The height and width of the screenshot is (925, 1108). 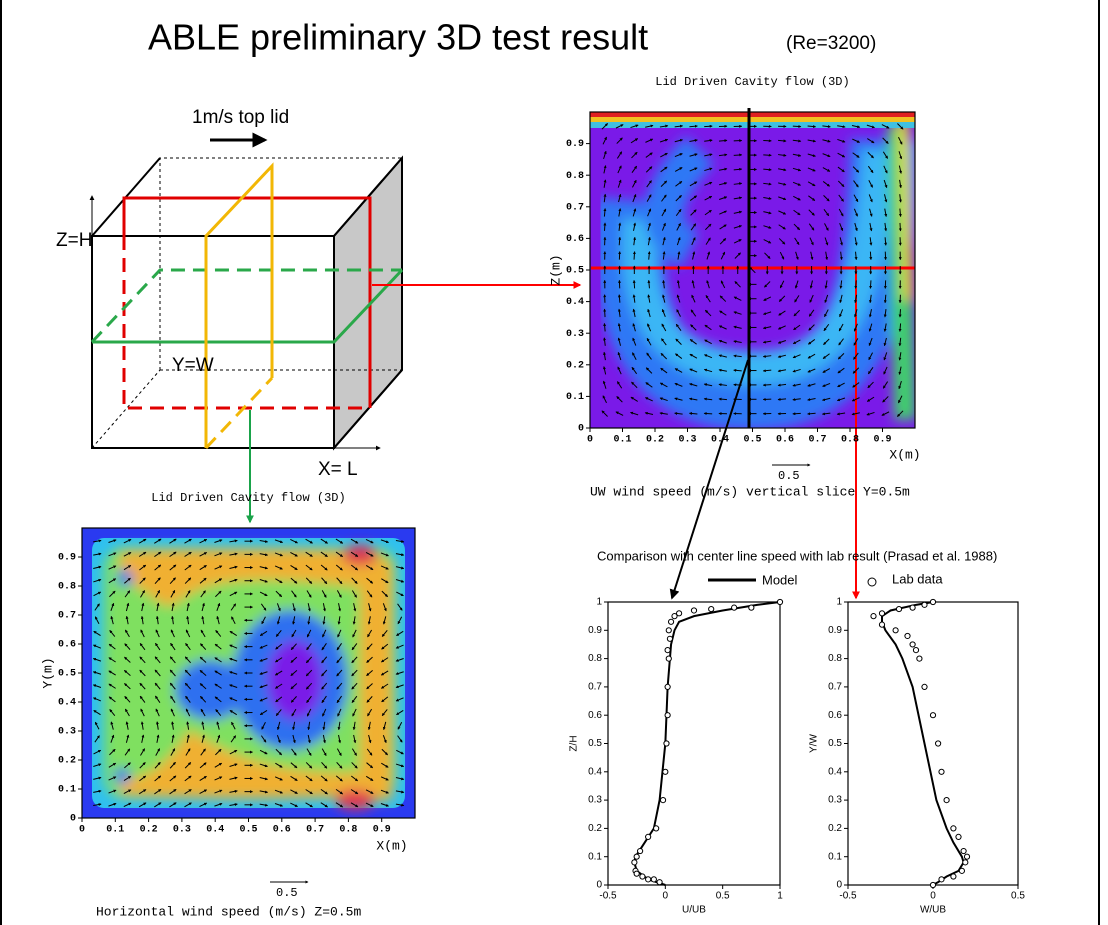 I want to click on y-tick-label: 0, so click(x=839, y=885).